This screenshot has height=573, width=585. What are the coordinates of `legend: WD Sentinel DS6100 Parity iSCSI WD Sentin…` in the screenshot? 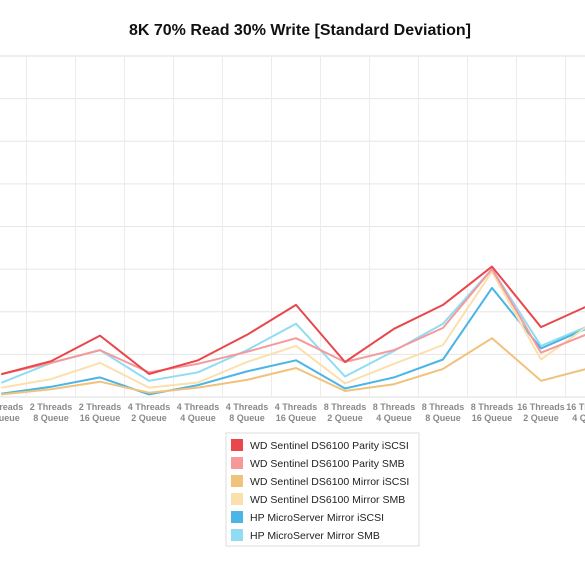 It's located at (322, 489).